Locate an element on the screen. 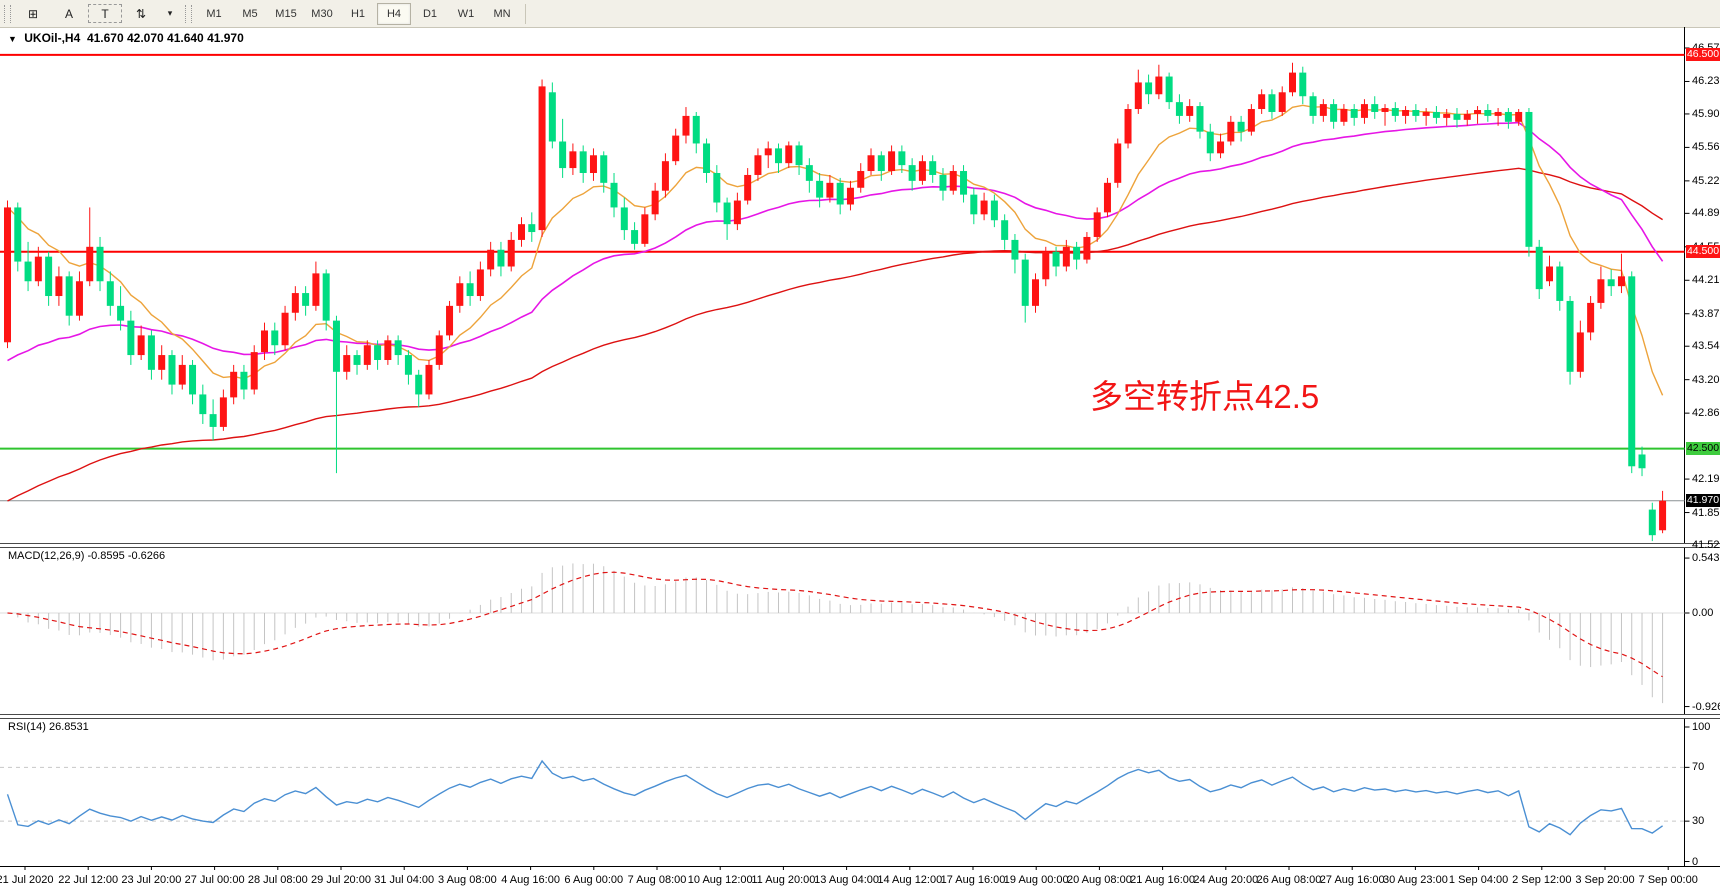 The image size is (1720, 894). macd-label: MACD(12,26,9) -0.8595 -0.6266 is located at coordinates (87, 556).